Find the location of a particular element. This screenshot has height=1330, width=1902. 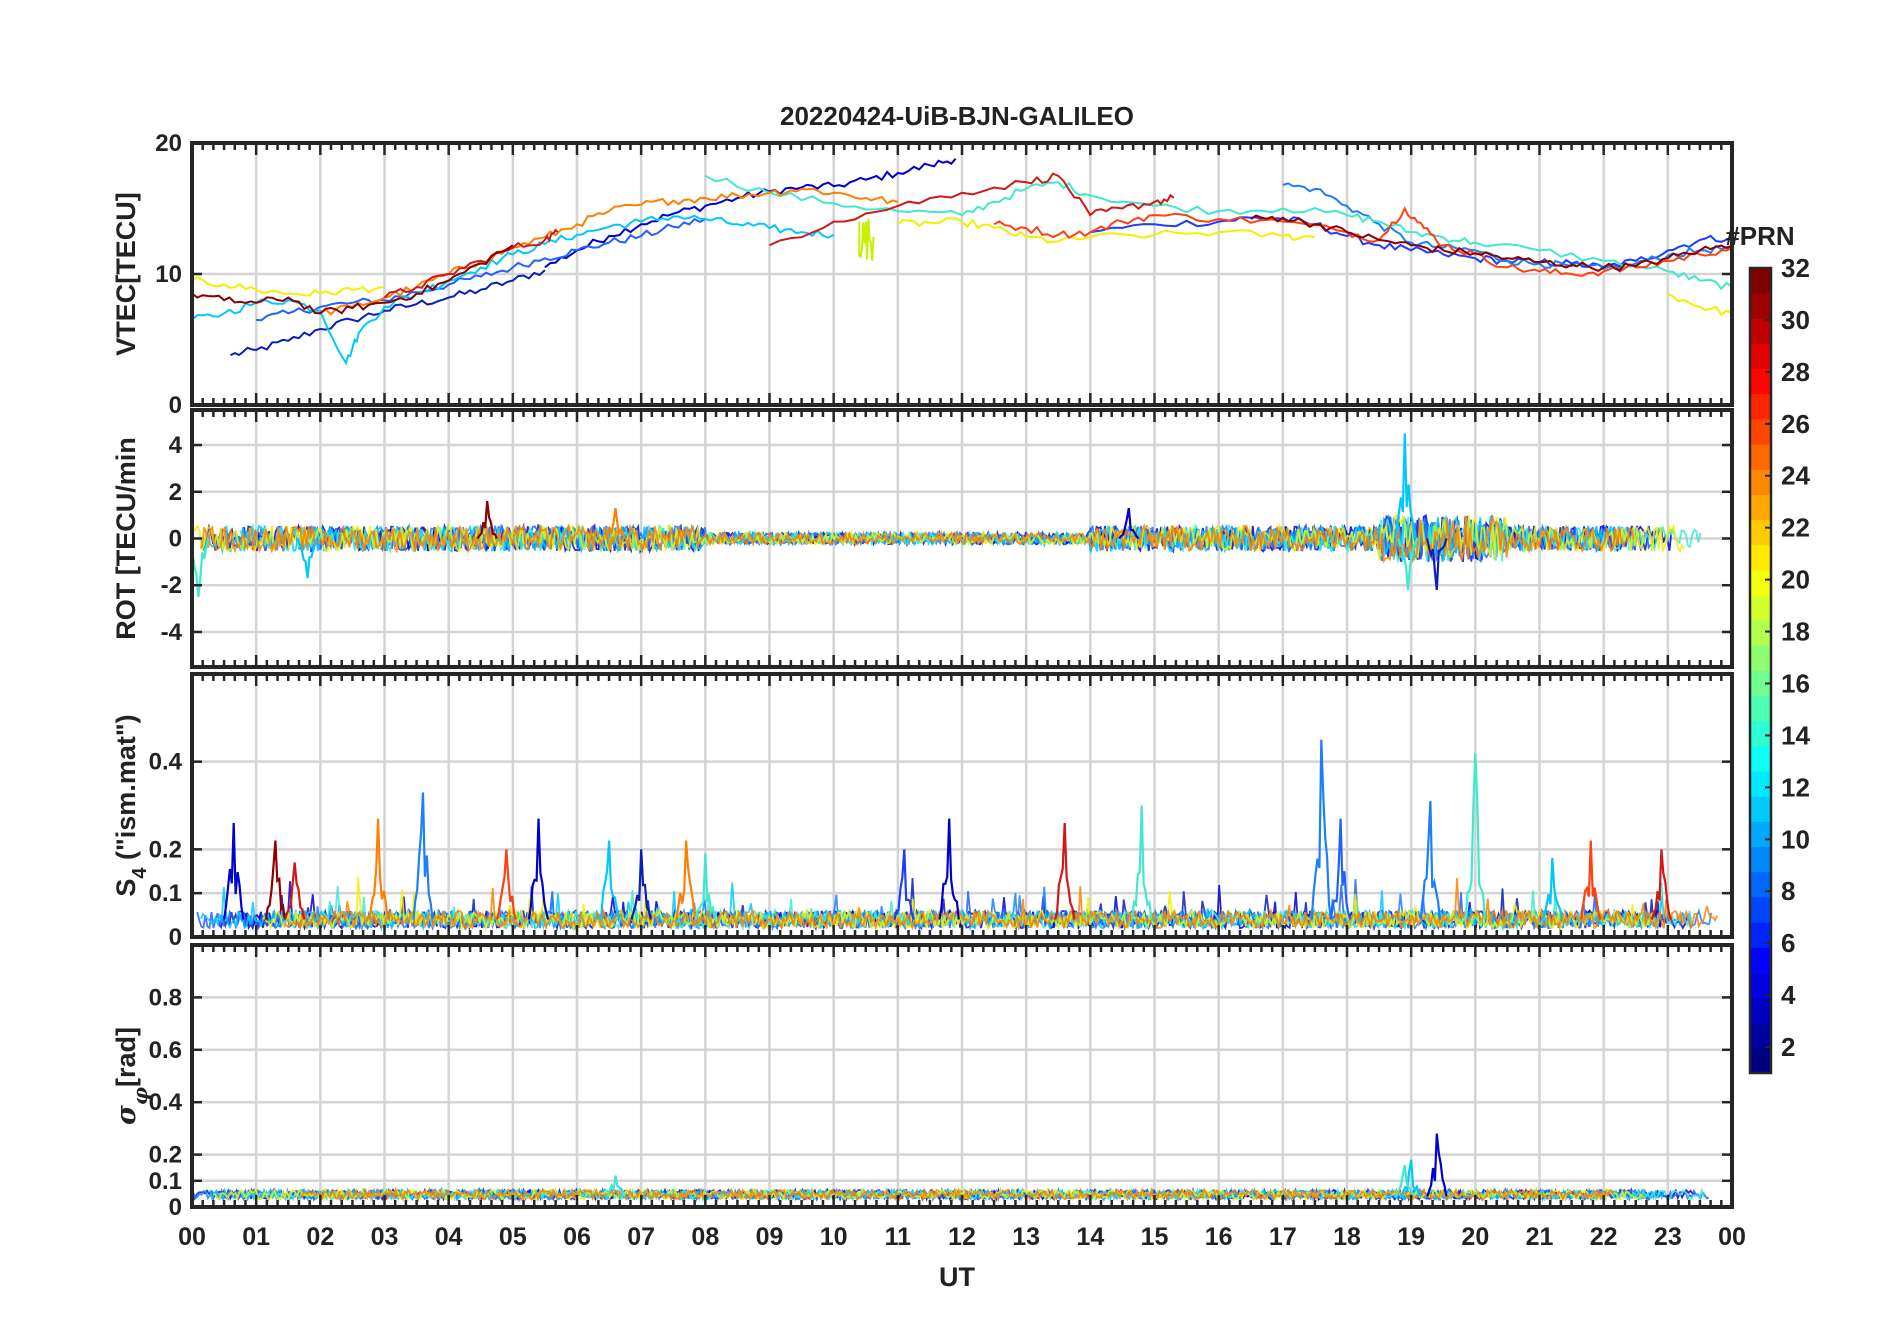

x-tick-label: 07 is located at coordinates (641, 1237).